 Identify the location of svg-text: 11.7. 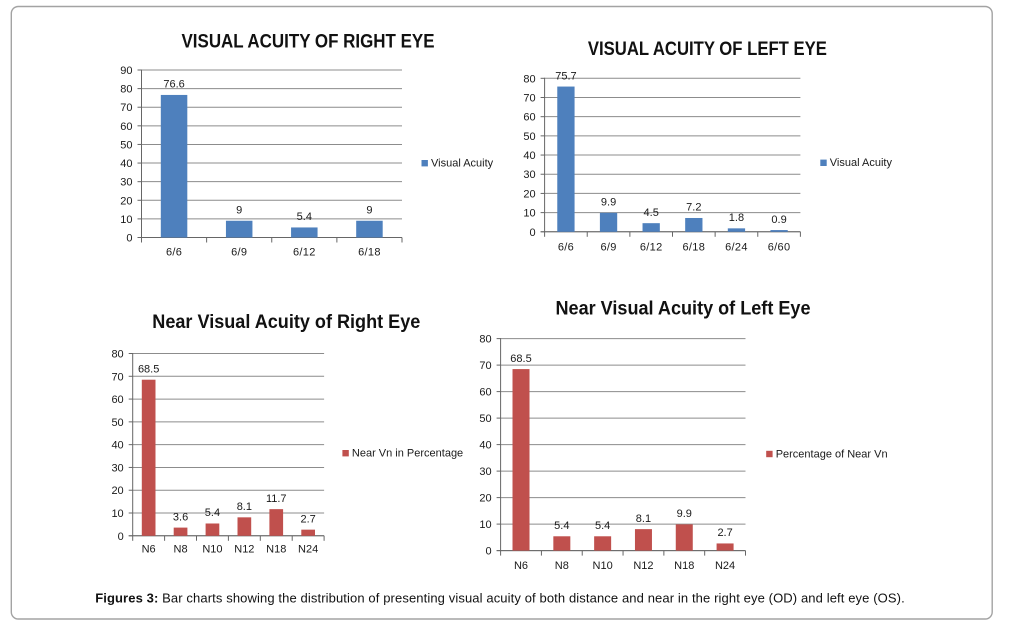
(276, 499).